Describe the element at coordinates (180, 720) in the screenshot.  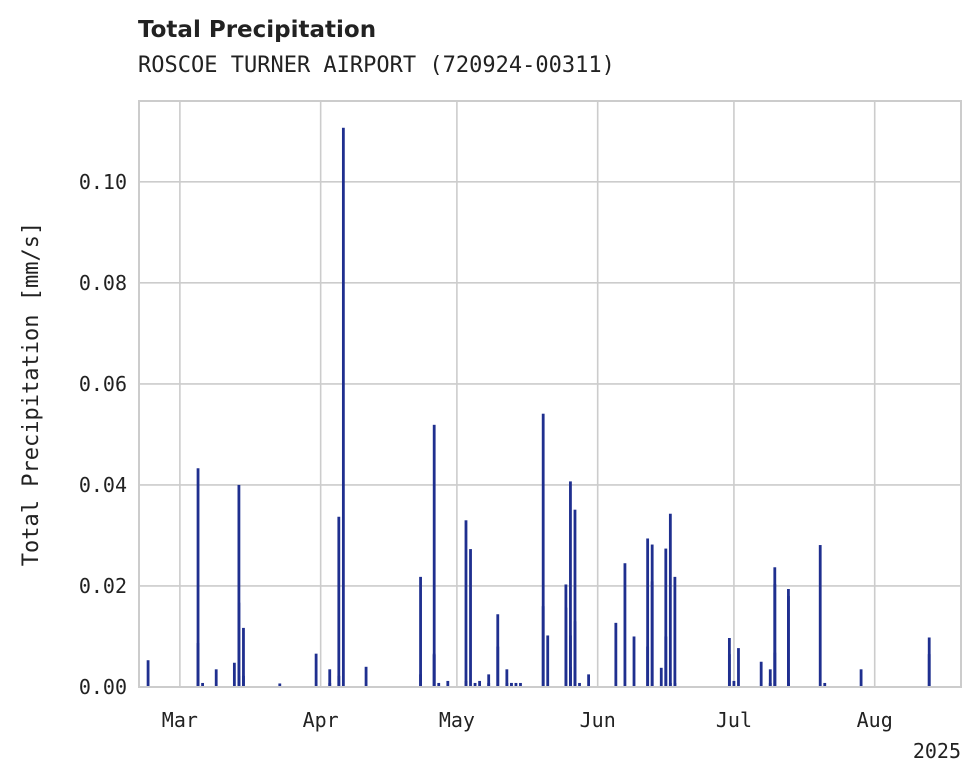
I see `x-tick-label: Mar` at that location.